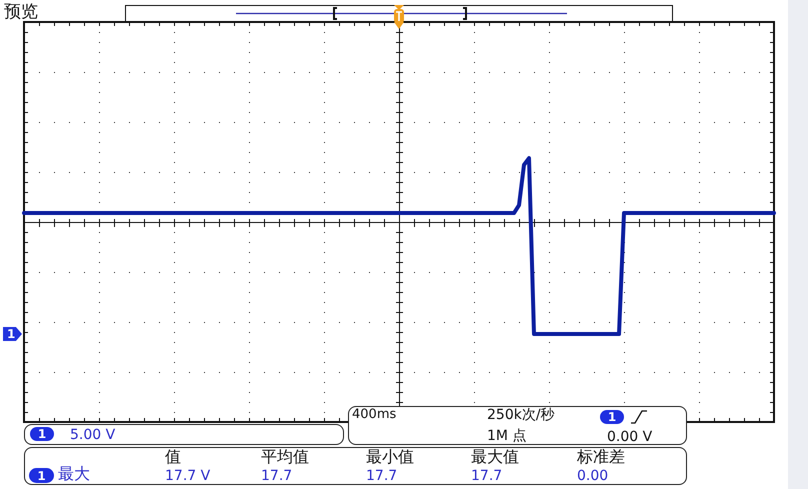  I want to click on text: 最大, so click(74, 473).